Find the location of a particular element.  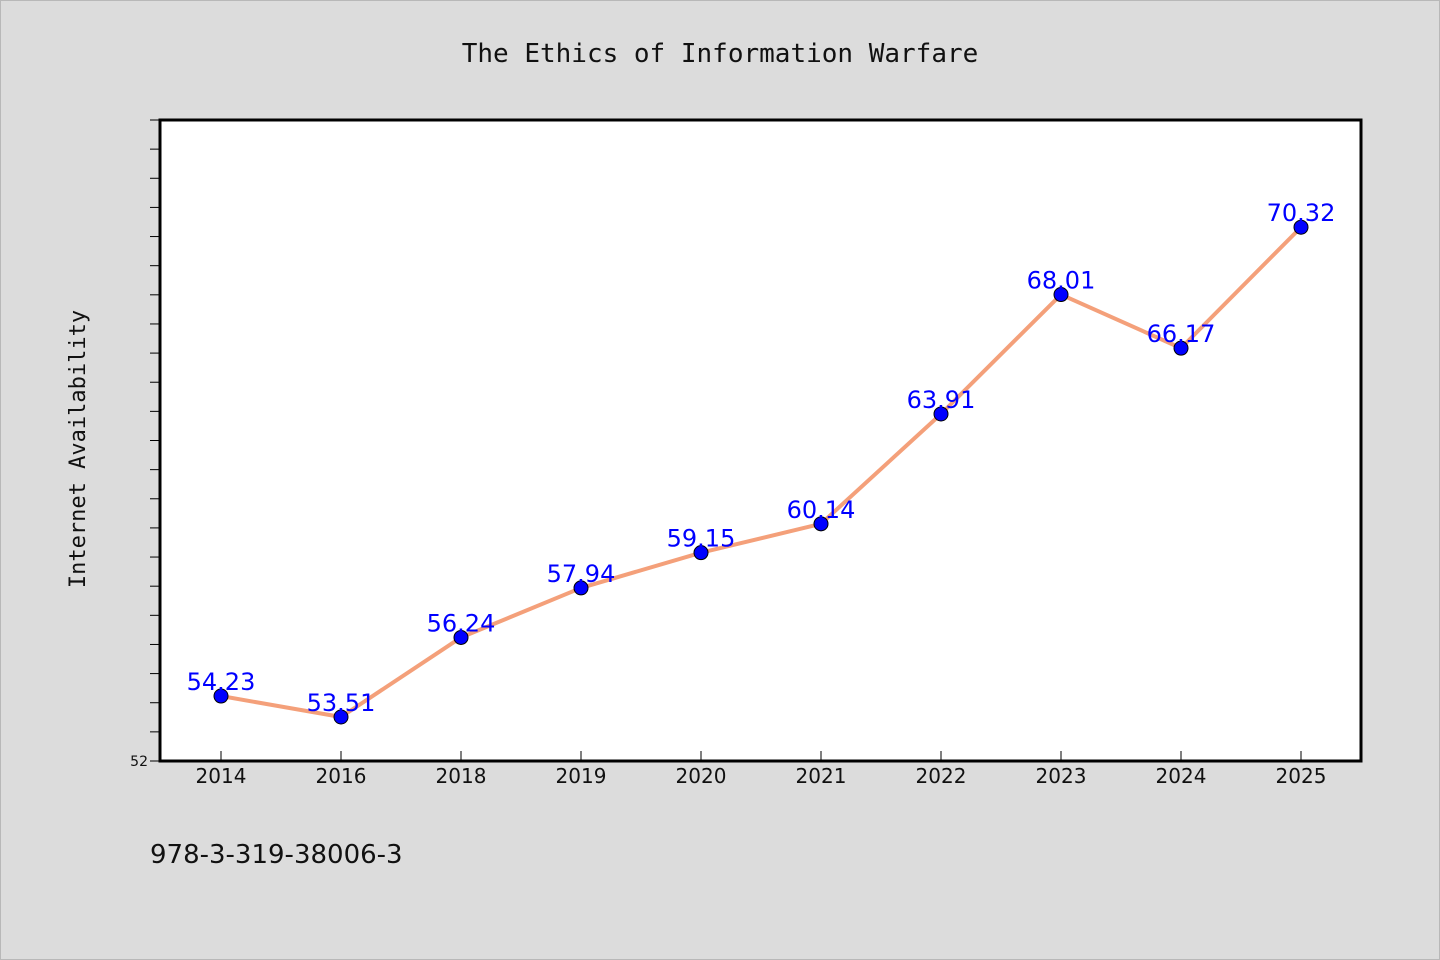

x-tick-label: 2023 is located at coordinates (1061, 776).